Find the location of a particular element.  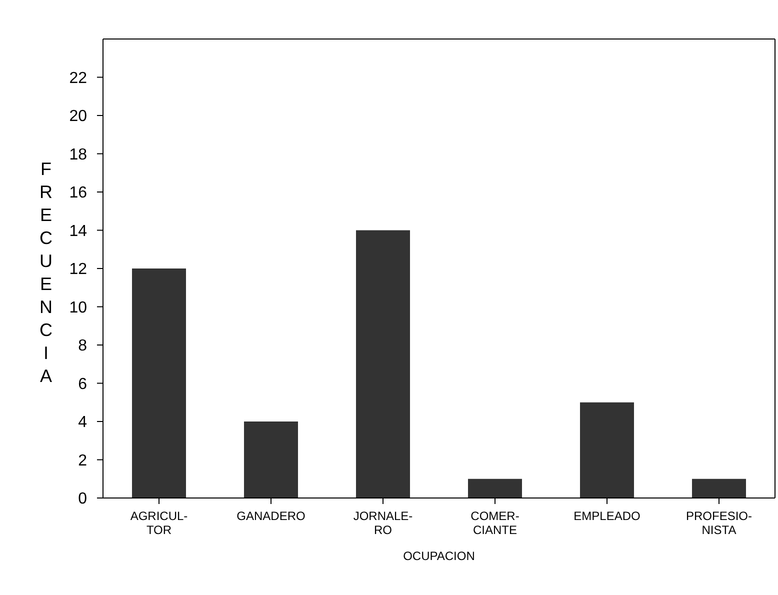

x-axis-title: OCUPACION is located at coordinates (439, 556).